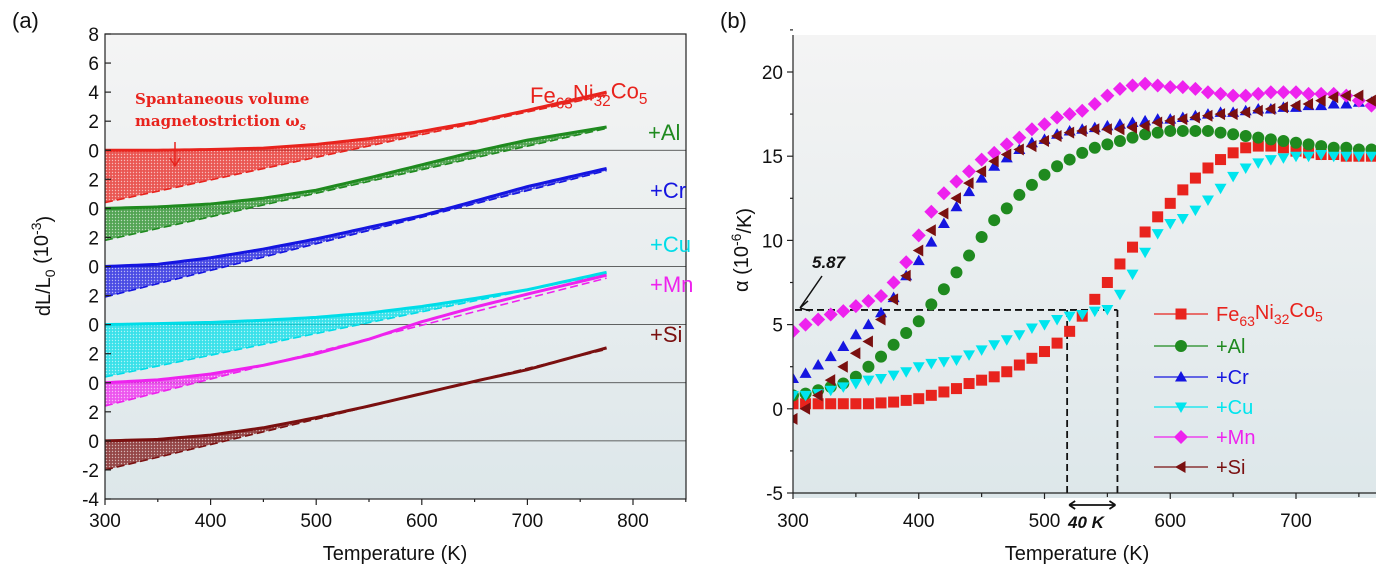  Describe the element at coordinates (1235, 438) in the screenshot. I see `legend-label: +Mn` at that location.